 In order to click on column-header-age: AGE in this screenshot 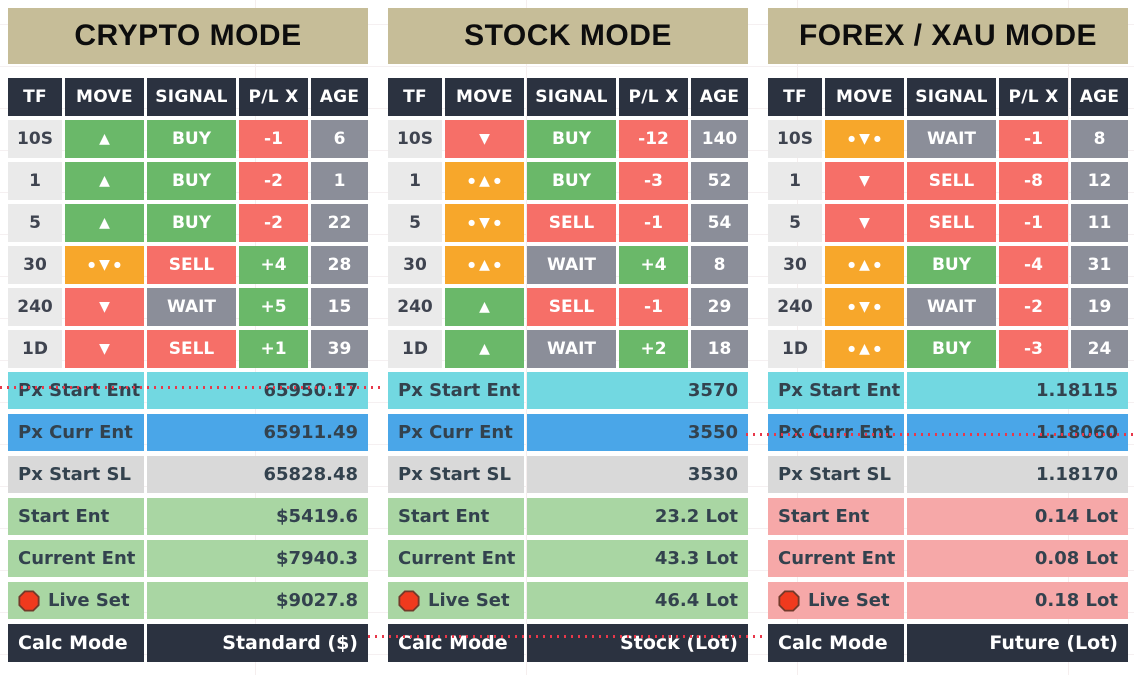, I will do `click(719, 97)`.